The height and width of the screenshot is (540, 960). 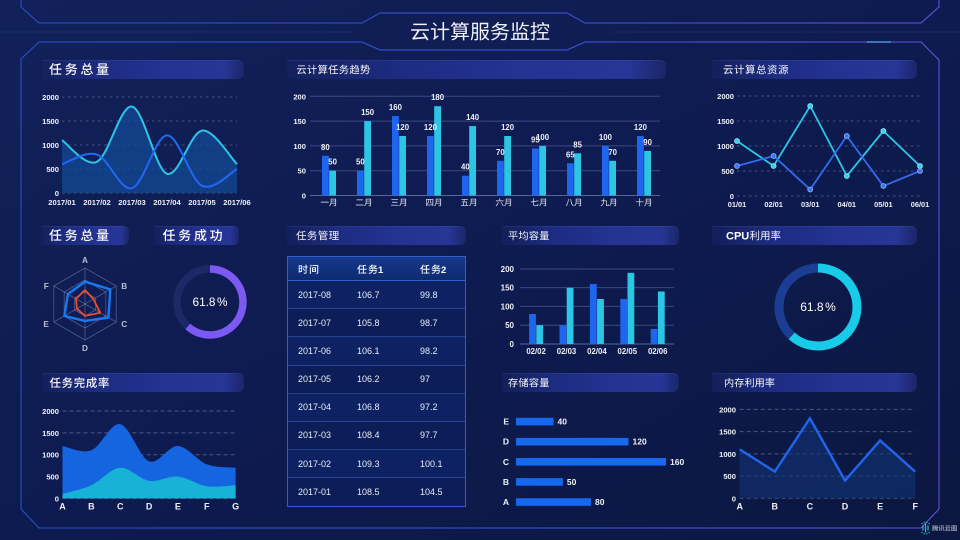 What do you see at coordinates (883, 204) in the screenshot?
I see `svg-text: 05/01` at bounding box center [883, 204].